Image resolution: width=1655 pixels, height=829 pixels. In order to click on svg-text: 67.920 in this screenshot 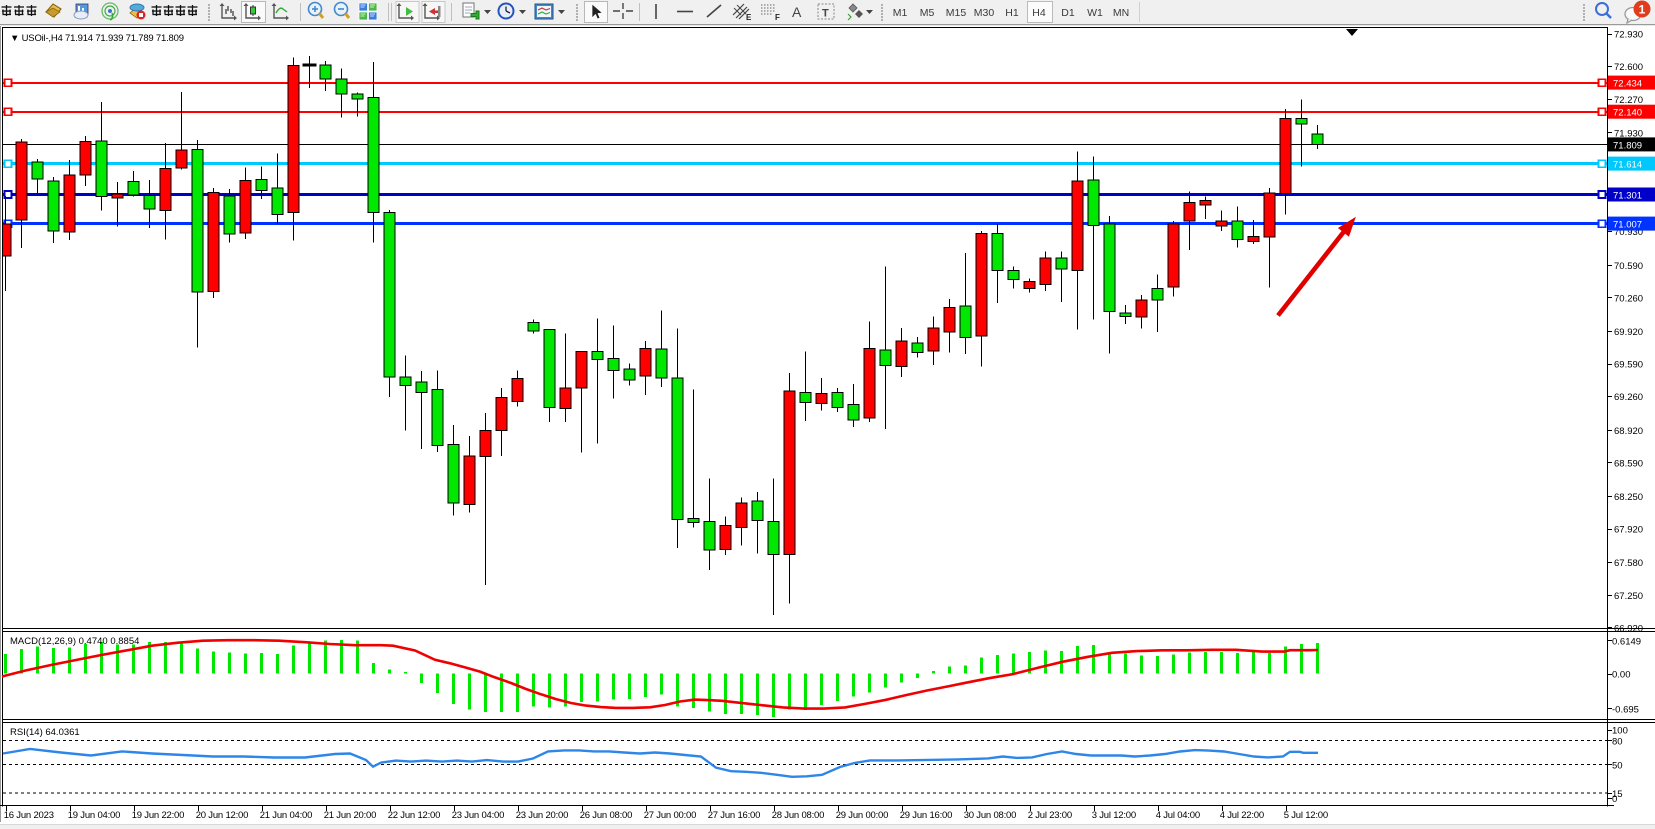, I will do `click(1628, 530)`.